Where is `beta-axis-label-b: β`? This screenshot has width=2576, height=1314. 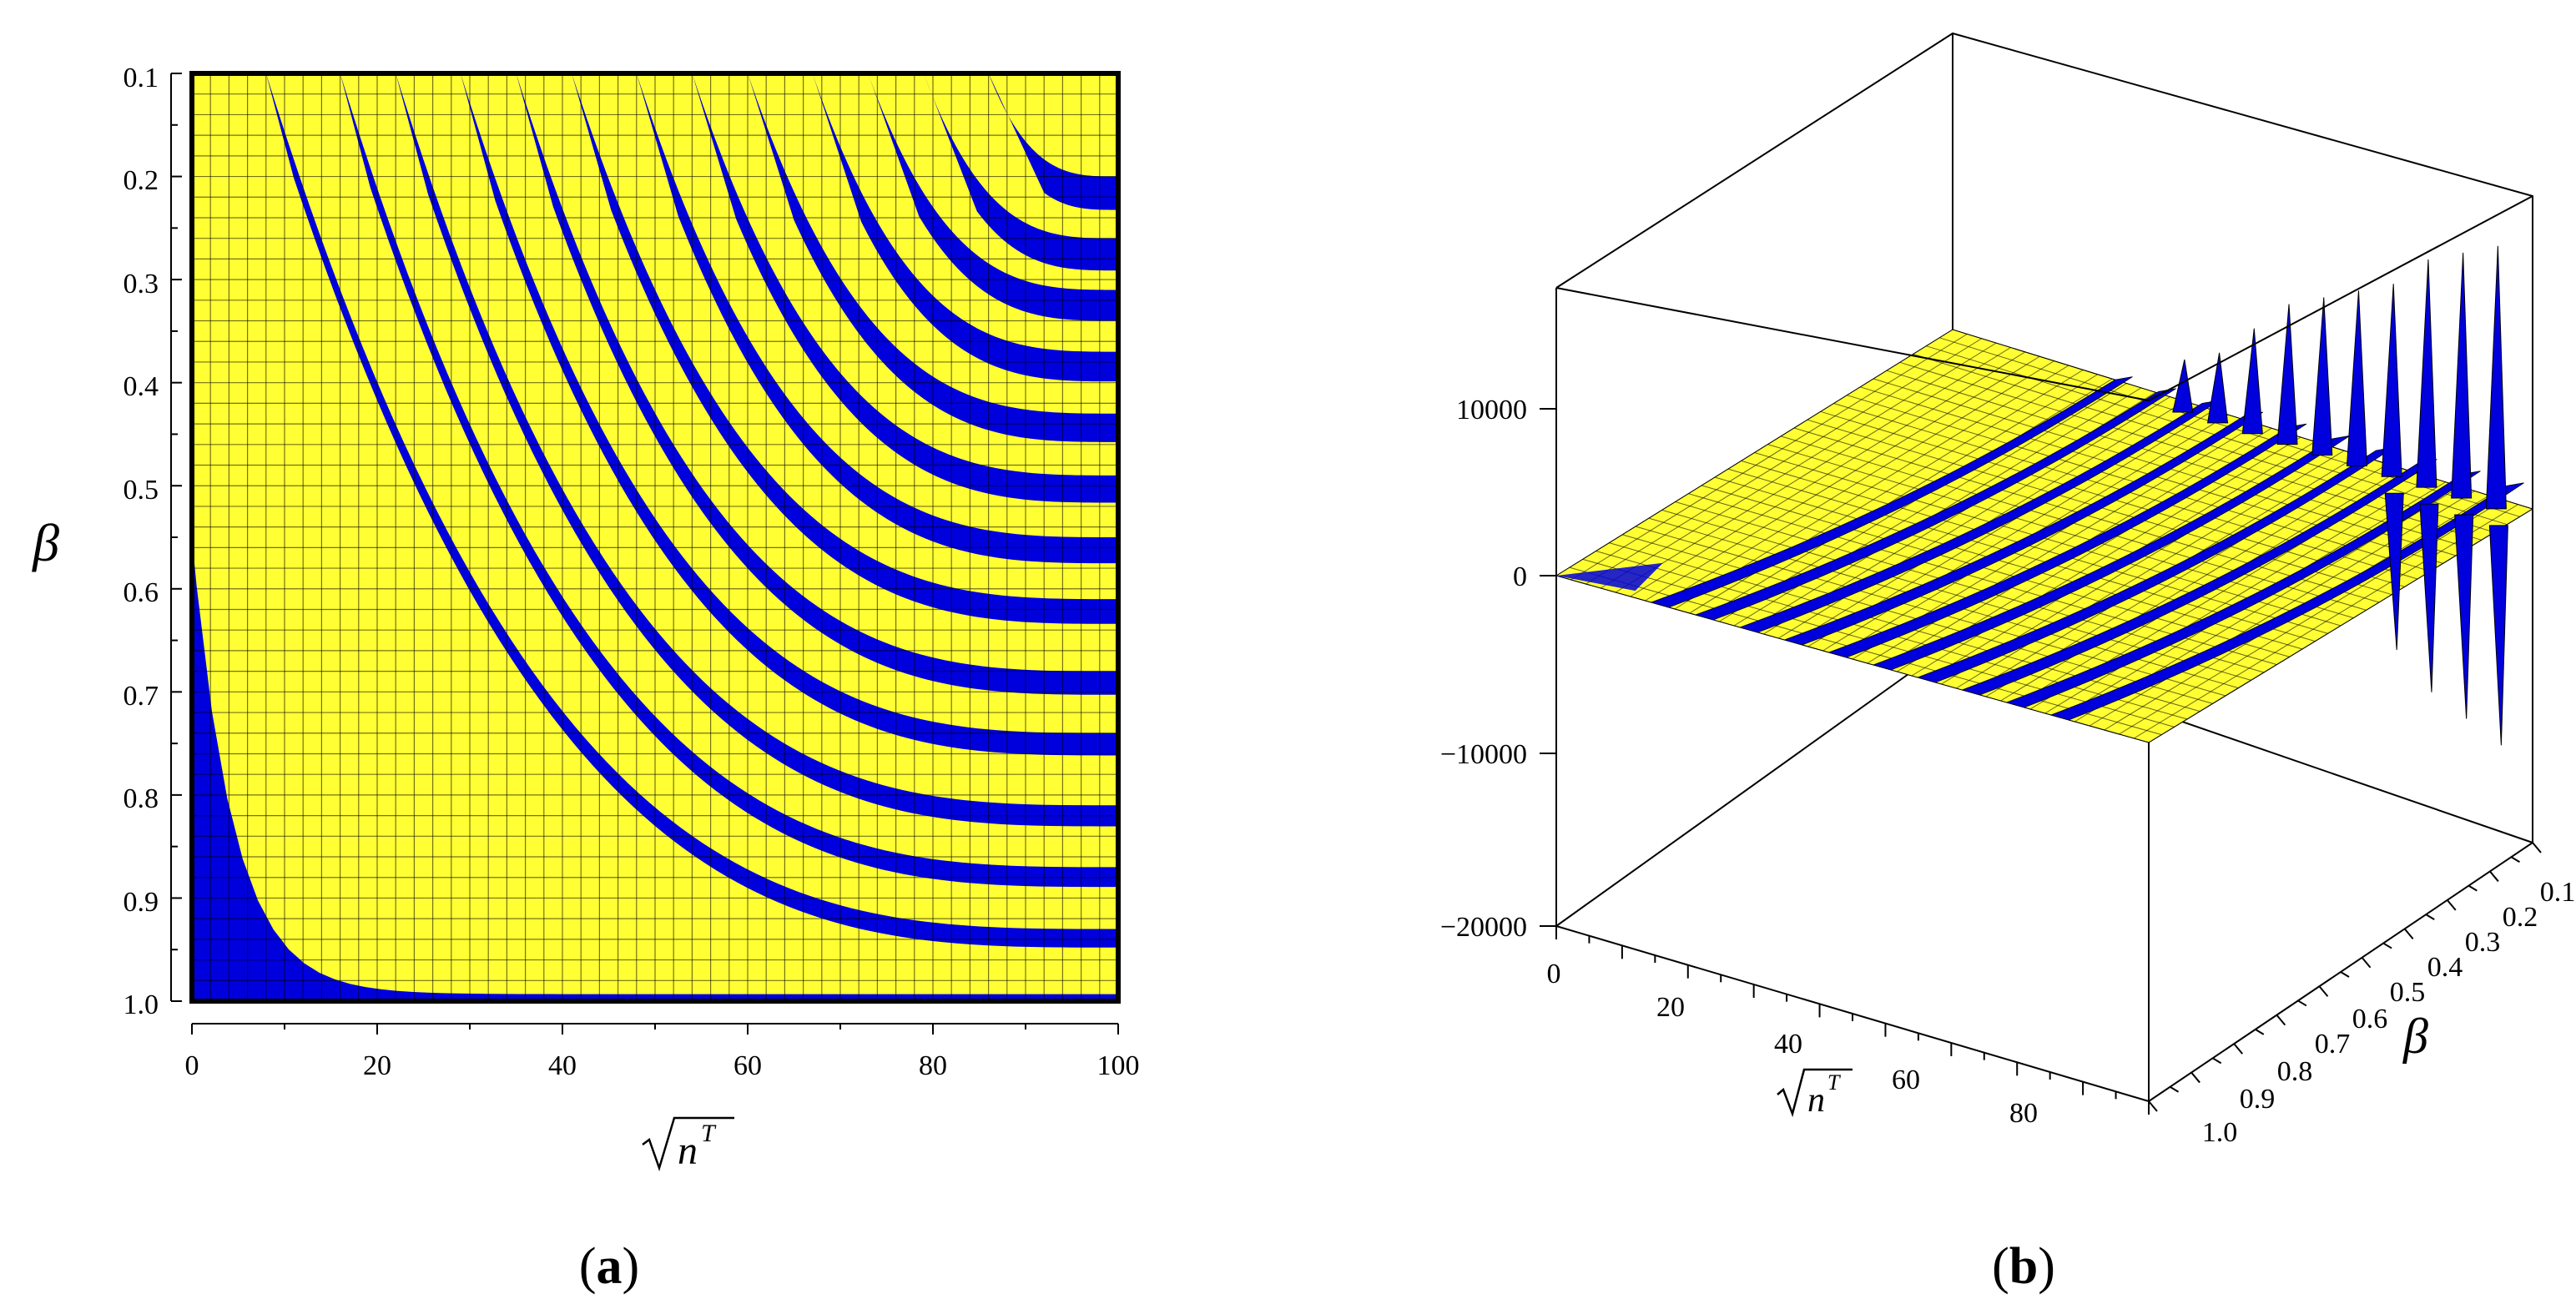
beta-axis-label-b: β is located at coordinates (2415, 1036).